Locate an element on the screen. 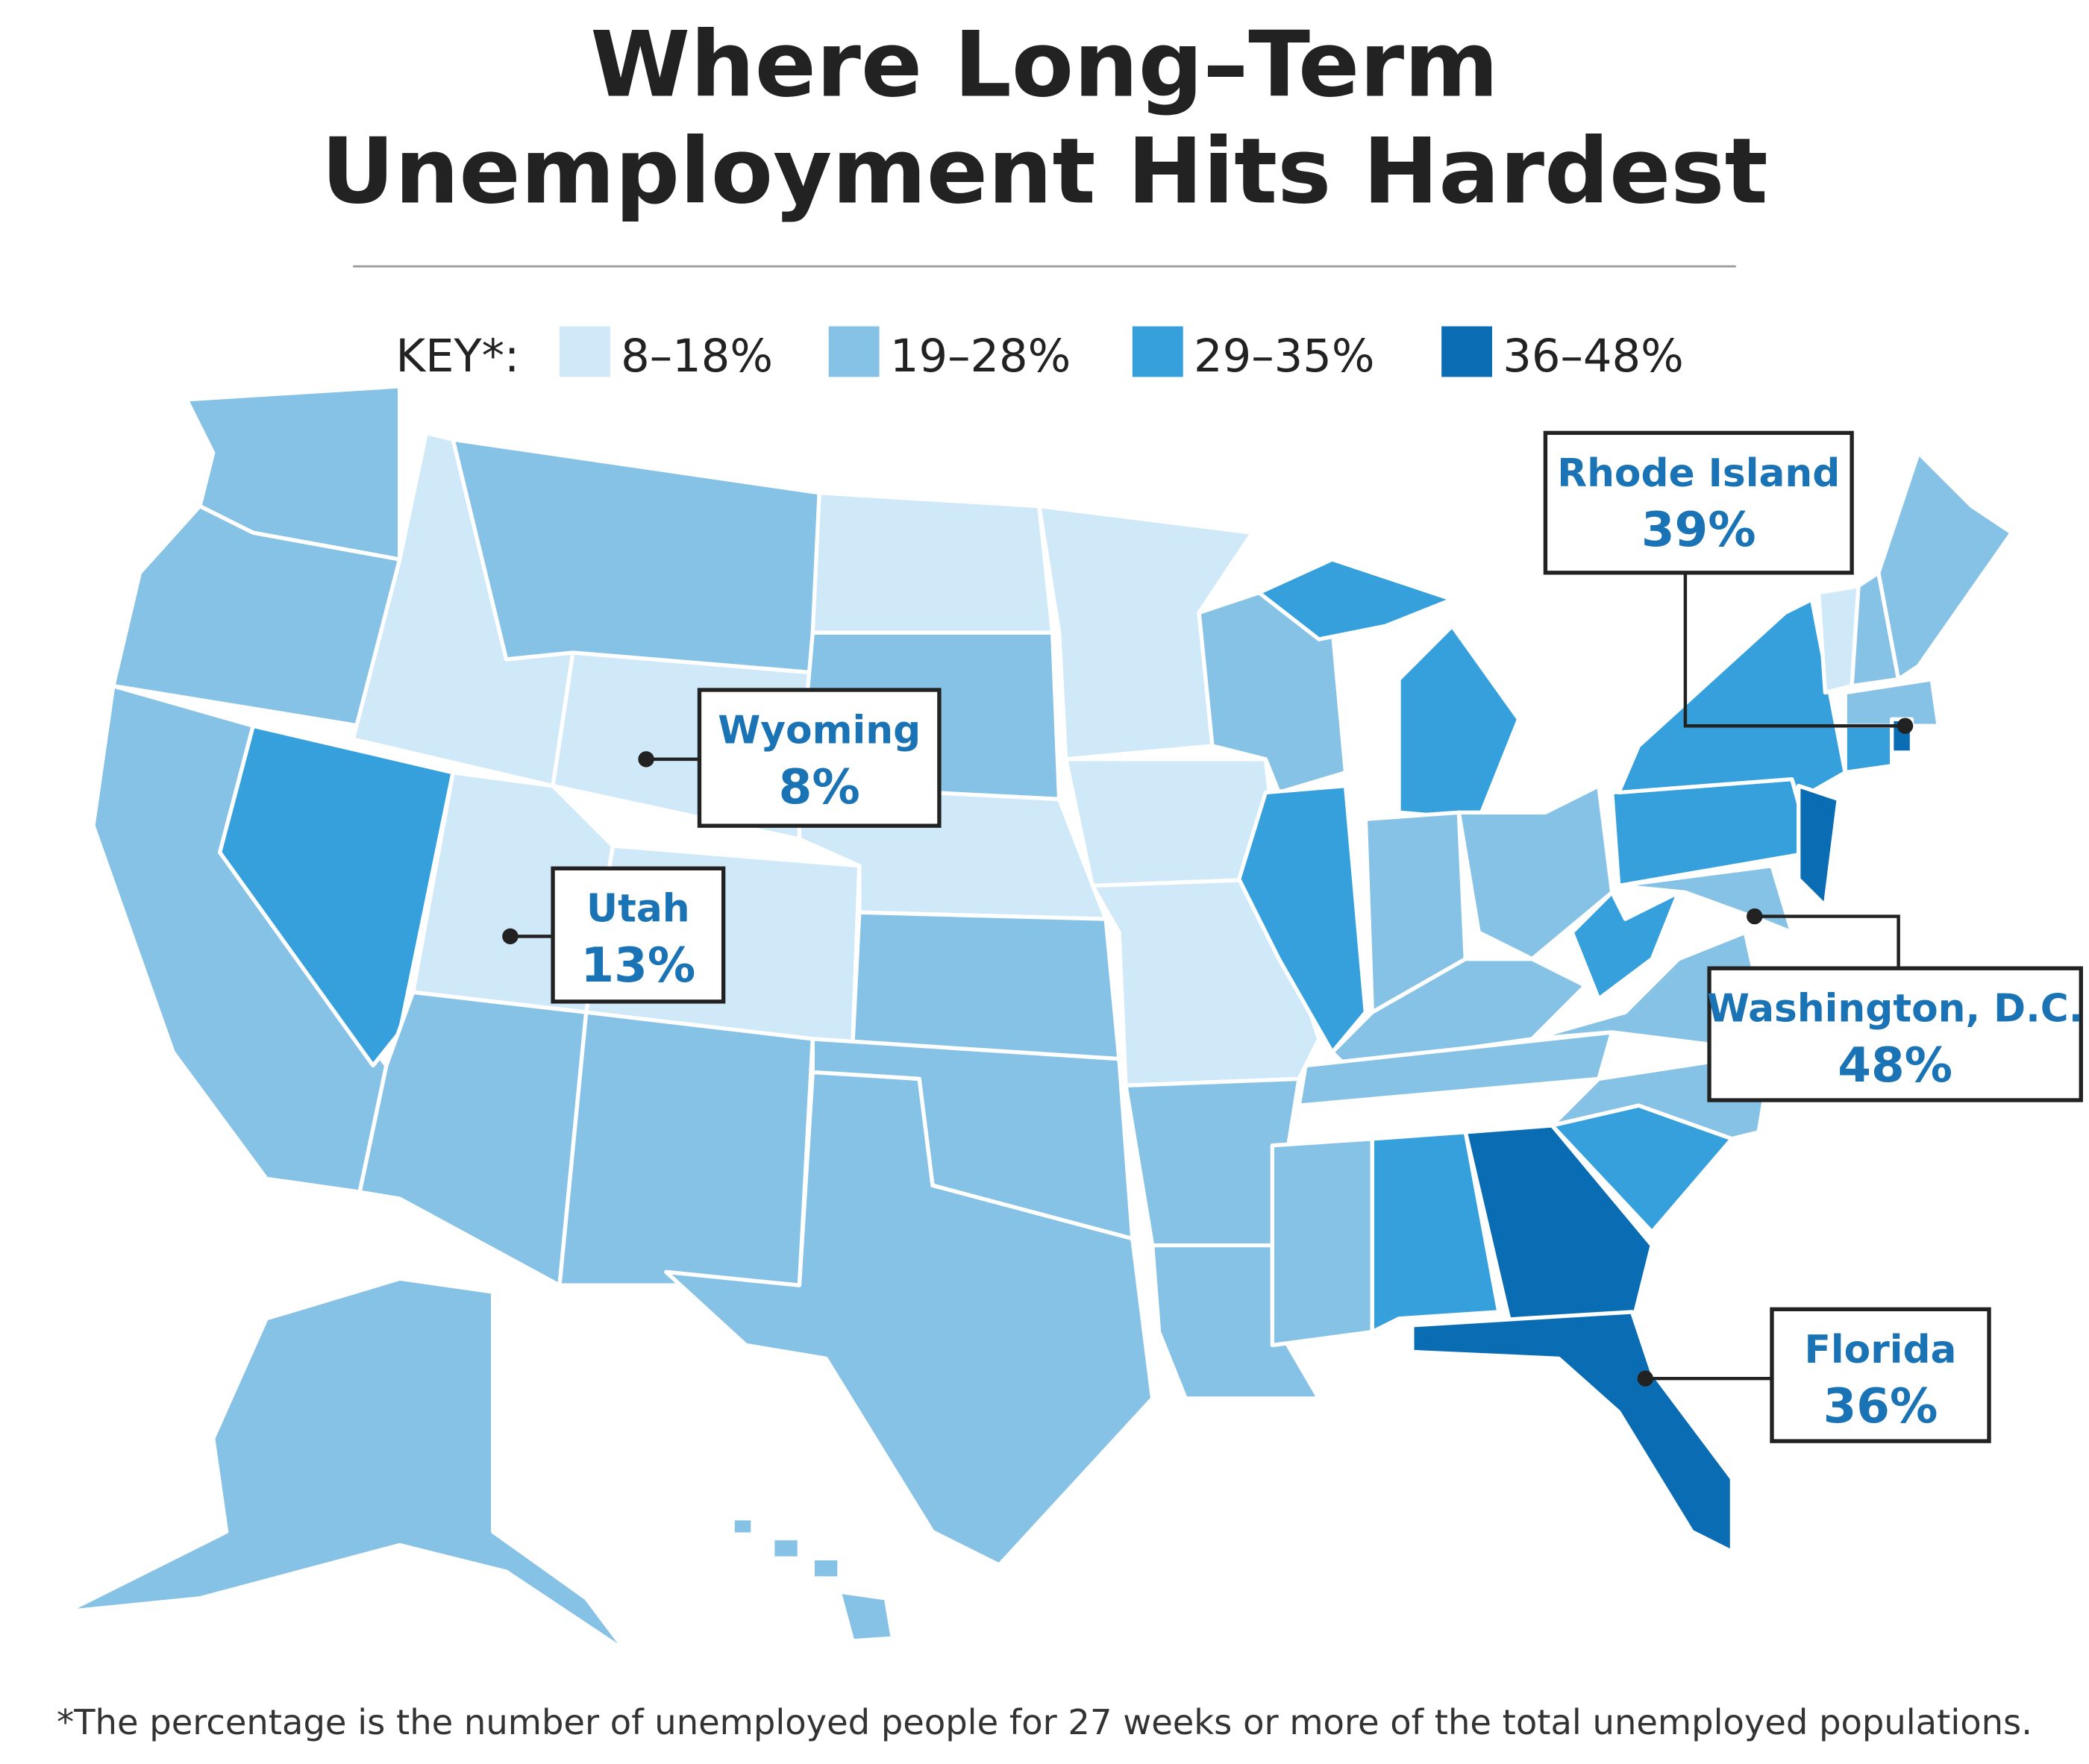 This screenshot has height=1764, width=2089. callout-value: 39% is located at coordinates (1698, 530).